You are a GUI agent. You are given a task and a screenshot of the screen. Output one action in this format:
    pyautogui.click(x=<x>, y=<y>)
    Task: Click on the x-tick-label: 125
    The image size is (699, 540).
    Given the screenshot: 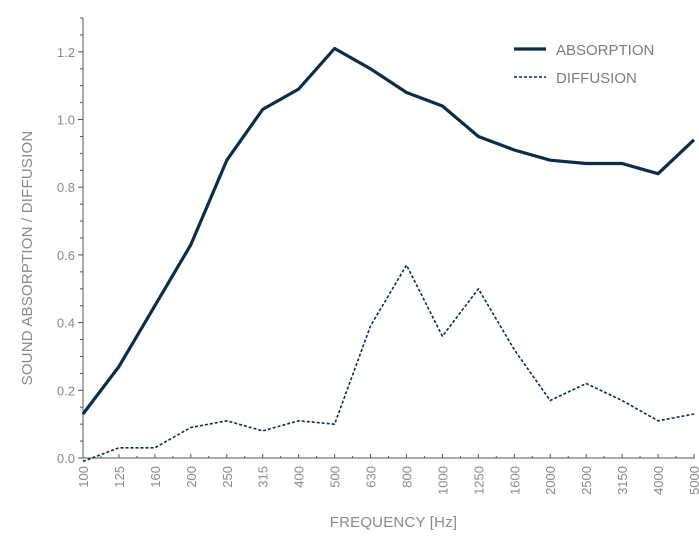 What is the action you would take?
    pyautogui.click(x=119, y=477)
    